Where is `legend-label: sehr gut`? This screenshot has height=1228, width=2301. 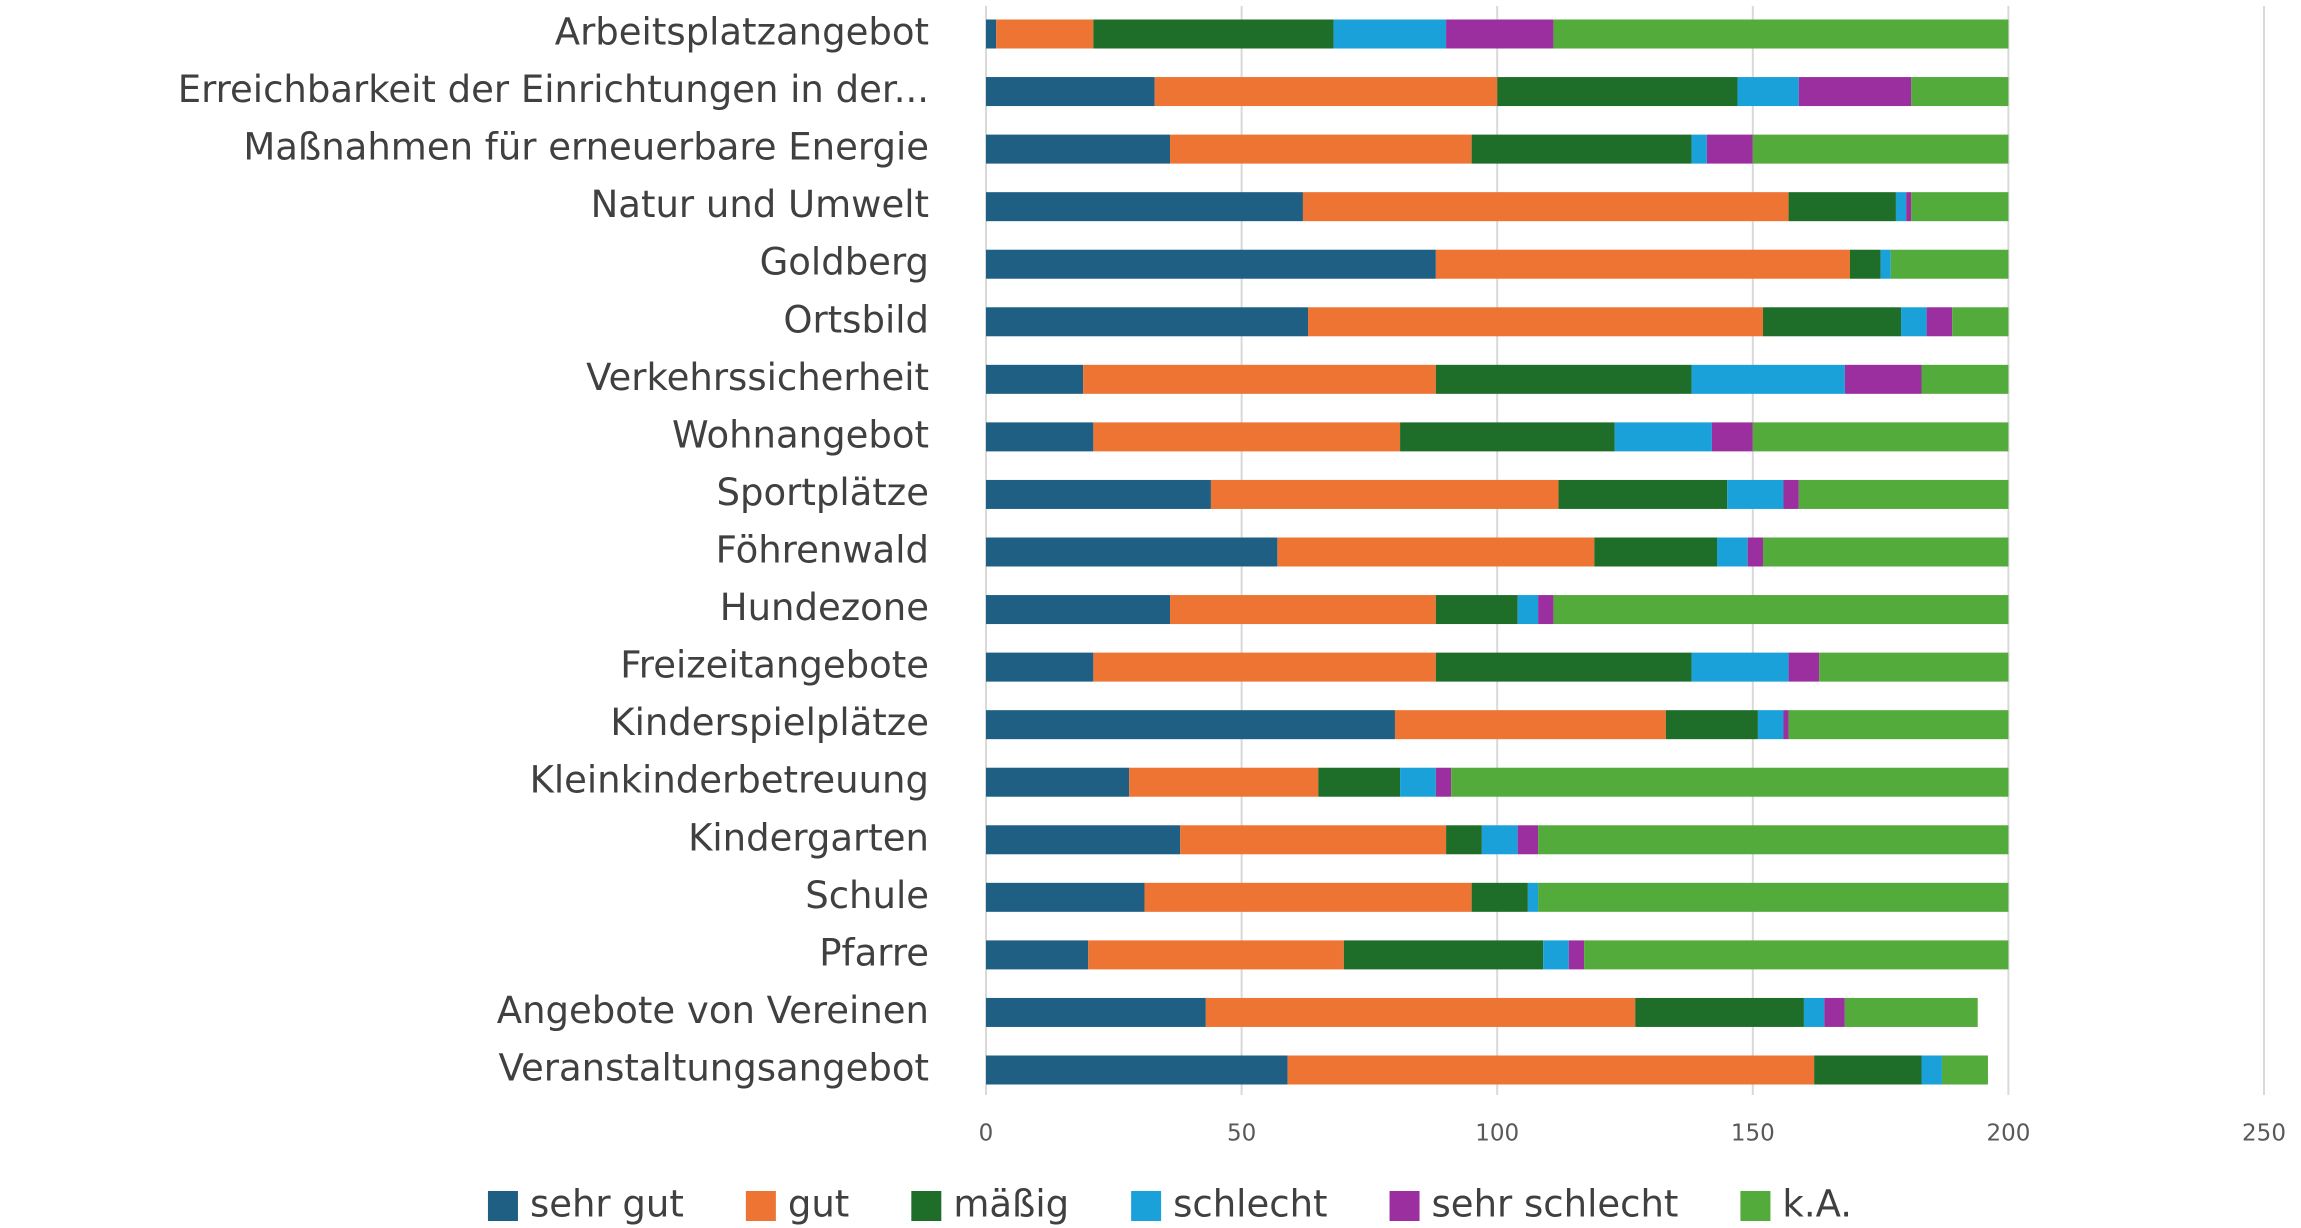 legend-label: sehr gut is located at coordinates (607, 1204).